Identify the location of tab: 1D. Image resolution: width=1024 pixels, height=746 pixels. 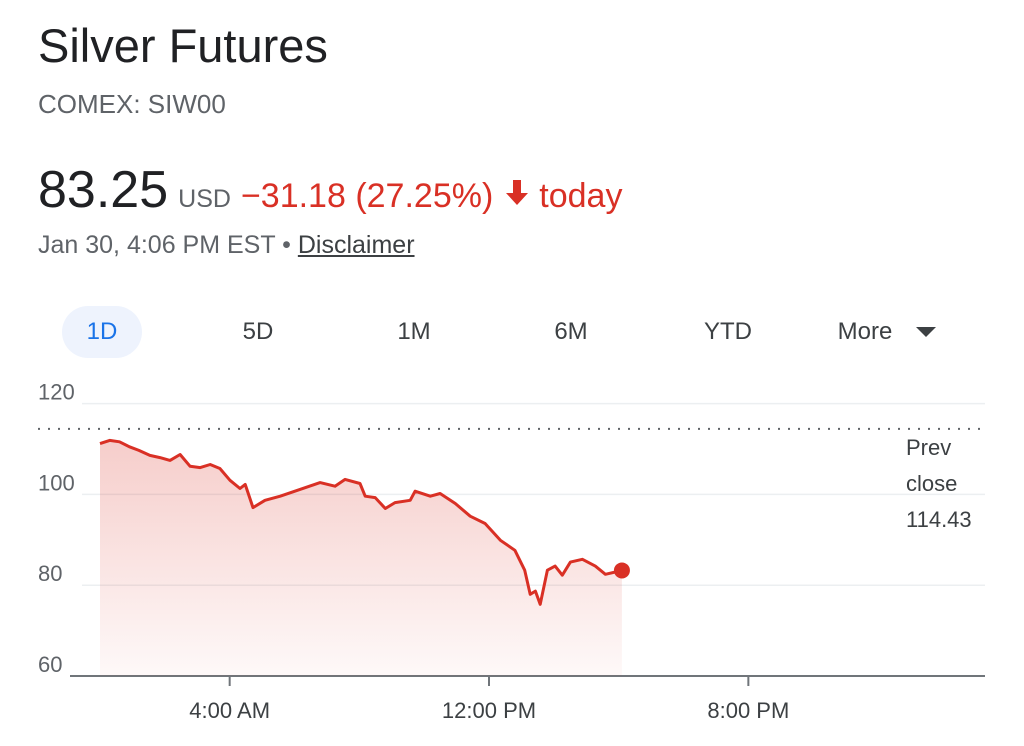
(102, 332).